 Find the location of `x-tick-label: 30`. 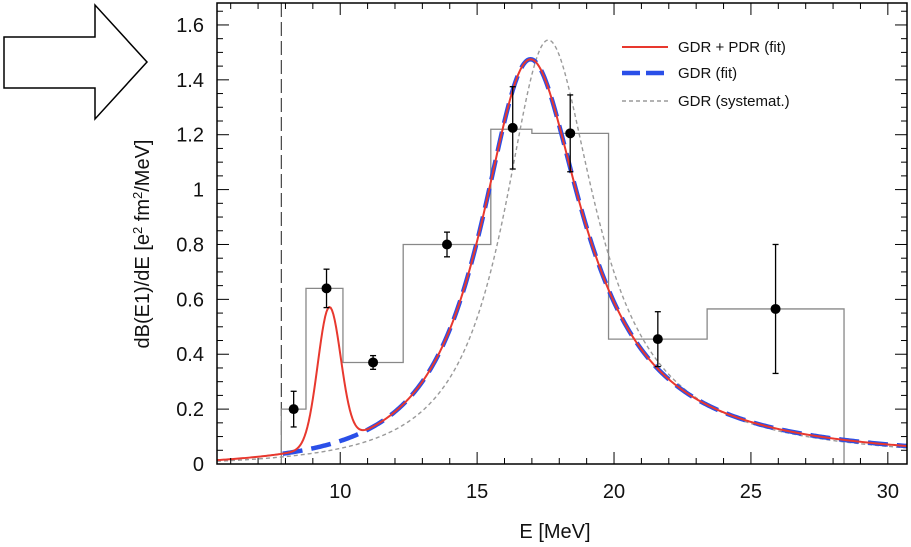

x-tick-label: 30 is located at coordinates (888, 492).